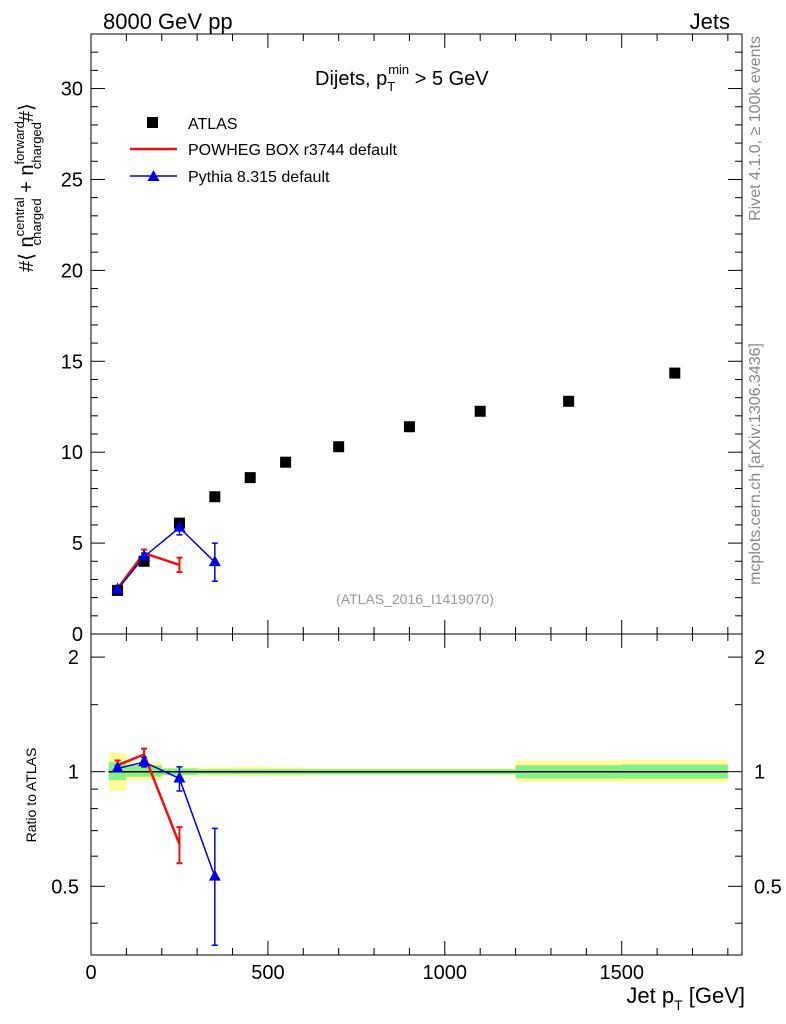 The image size is (786, 1024). What do you see at coordinates (768, 887) in the screenshot?
I see `ratio-ytick-label-right: 0.5` at bounding box center [768, 887].